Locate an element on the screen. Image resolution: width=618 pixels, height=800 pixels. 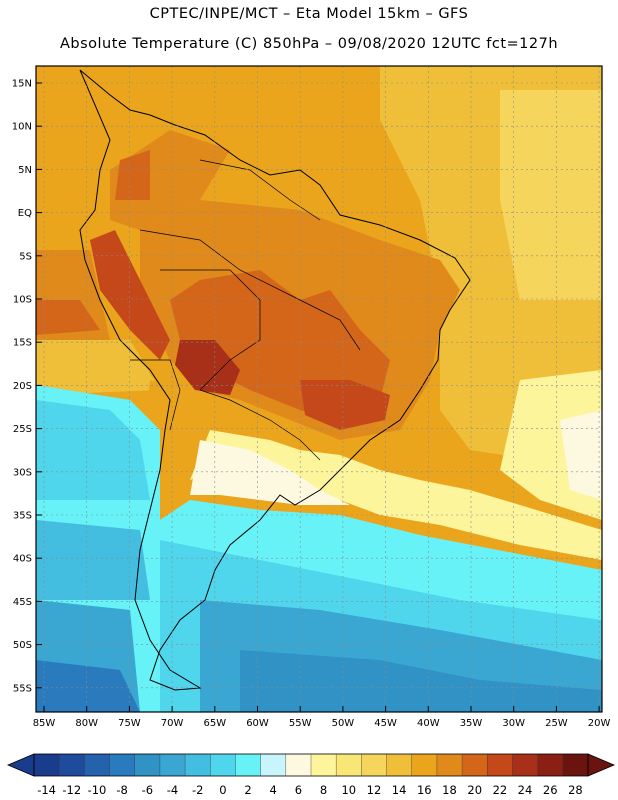
colorbar-label: 2 is located at coordinates (247, 790).